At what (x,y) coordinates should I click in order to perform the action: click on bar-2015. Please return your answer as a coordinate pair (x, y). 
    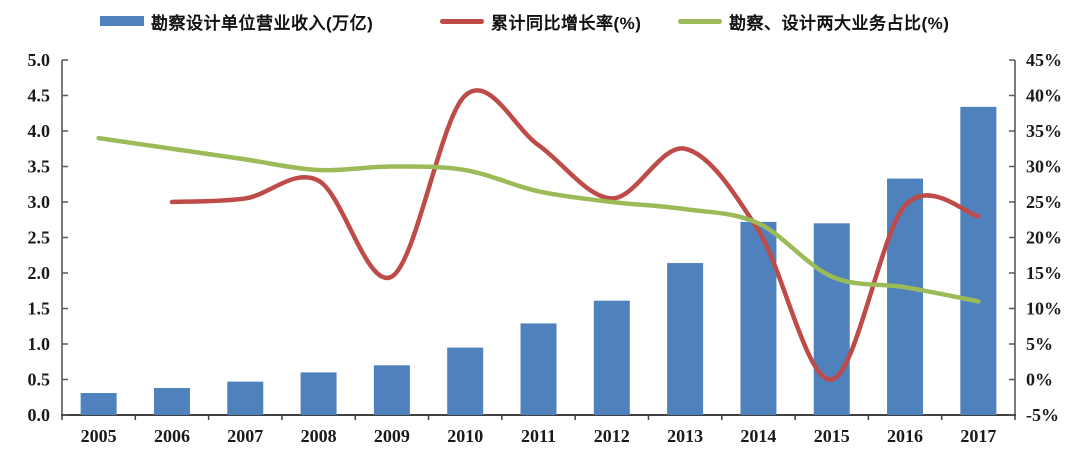
    Looking at the image, I should click on (831, 319).